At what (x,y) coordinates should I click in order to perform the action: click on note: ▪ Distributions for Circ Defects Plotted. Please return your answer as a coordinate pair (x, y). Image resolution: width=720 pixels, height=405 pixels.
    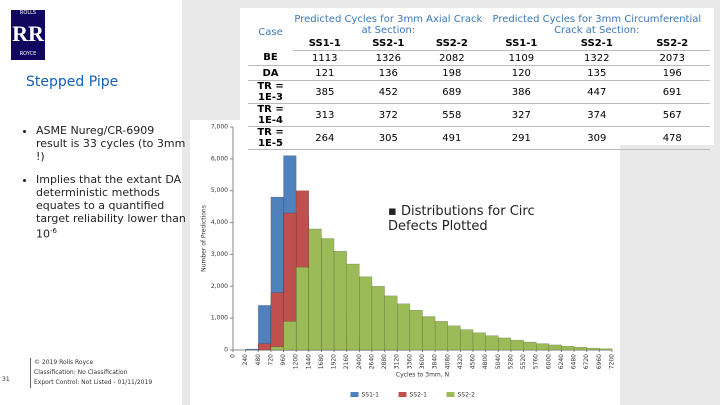
    Looking at the image, I should click on (461, 219).